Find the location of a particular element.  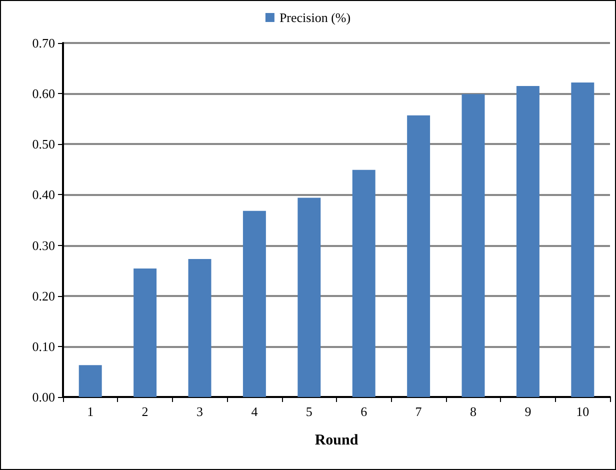

y-tick-label: 0.50 is located at coordinates (43, 144).